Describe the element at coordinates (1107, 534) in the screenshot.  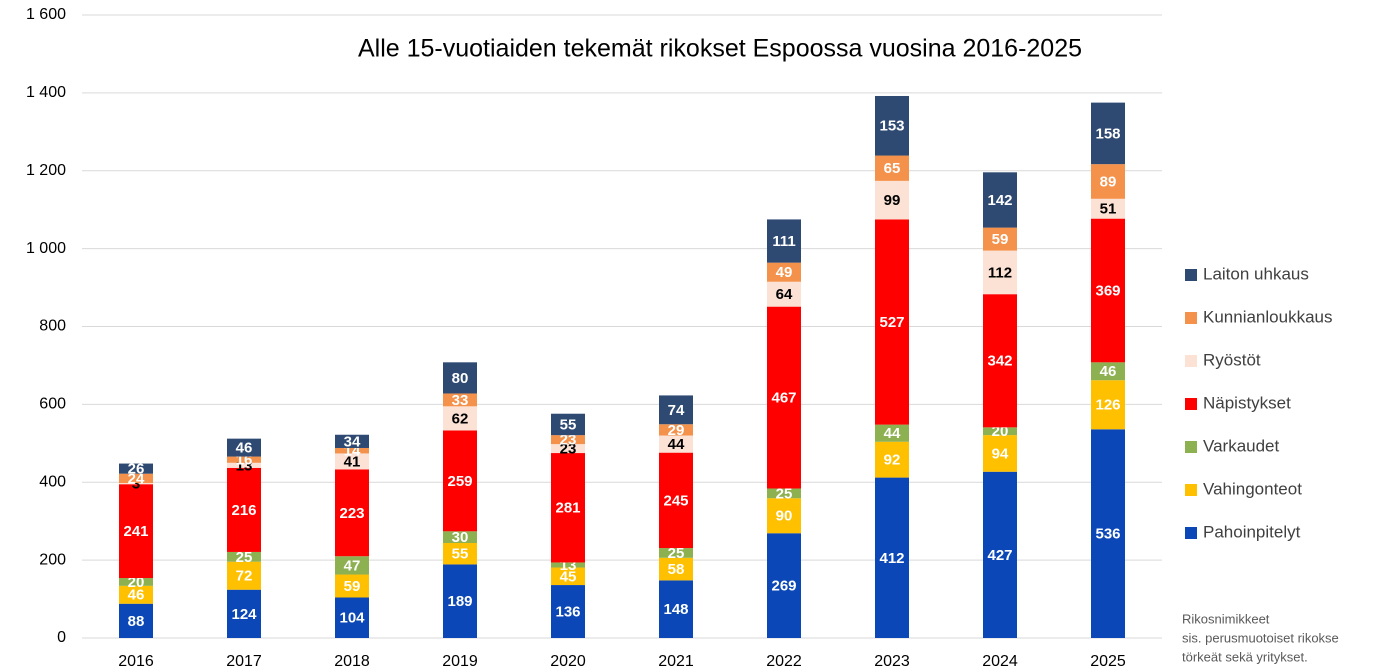
I see `data-label: 536` at that location.